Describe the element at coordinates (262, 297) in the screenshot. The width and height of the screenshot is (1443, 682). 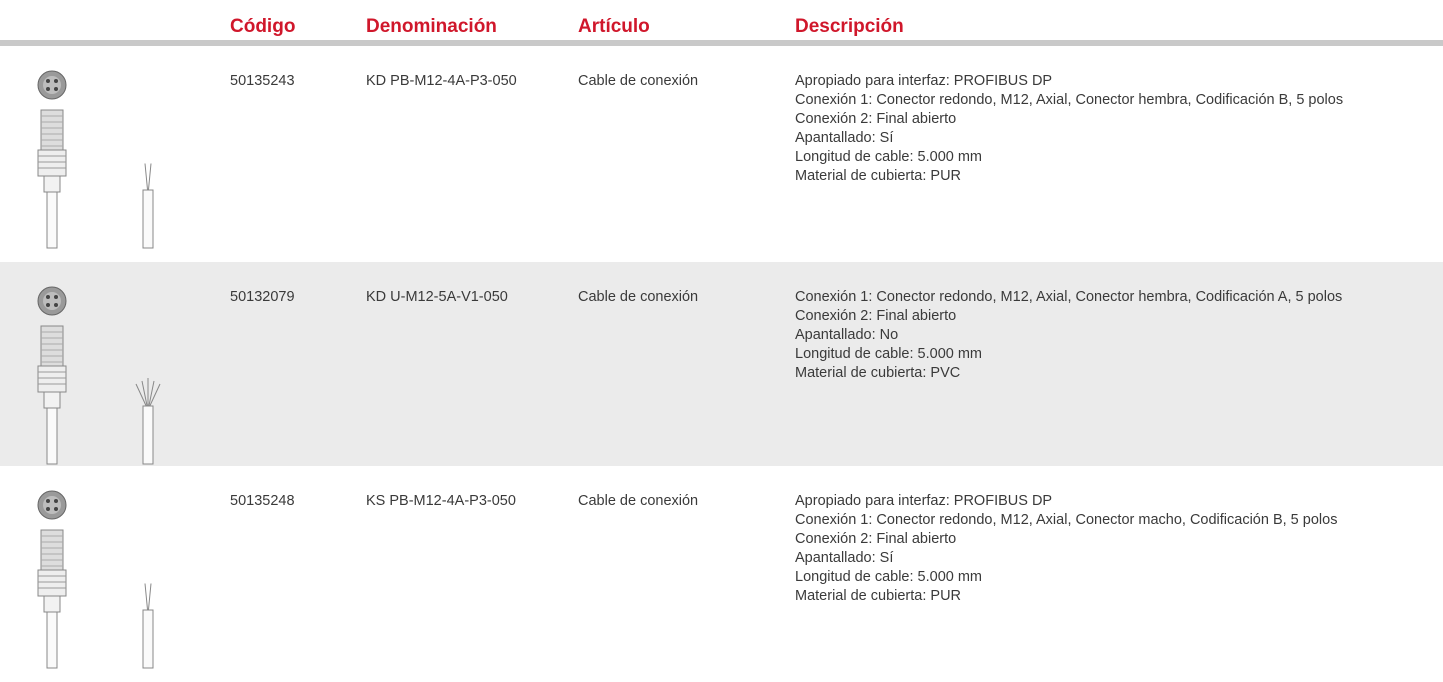
I see `code: 50132079` at that location.